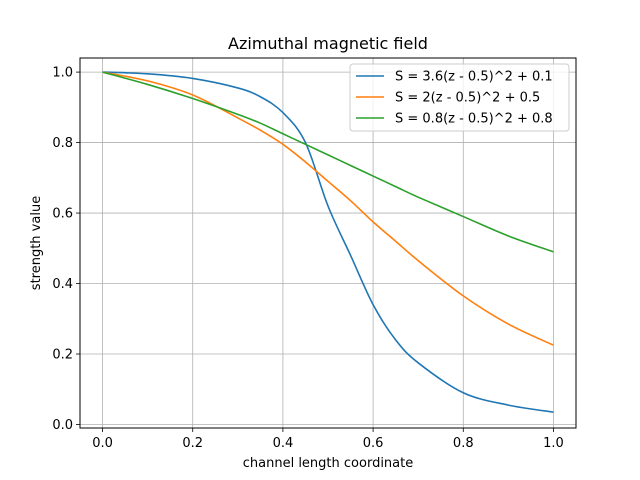  I want to click on legend-label-3: S = 0.8(z - 0.5)^2 + 0.8, so click(474, 119).